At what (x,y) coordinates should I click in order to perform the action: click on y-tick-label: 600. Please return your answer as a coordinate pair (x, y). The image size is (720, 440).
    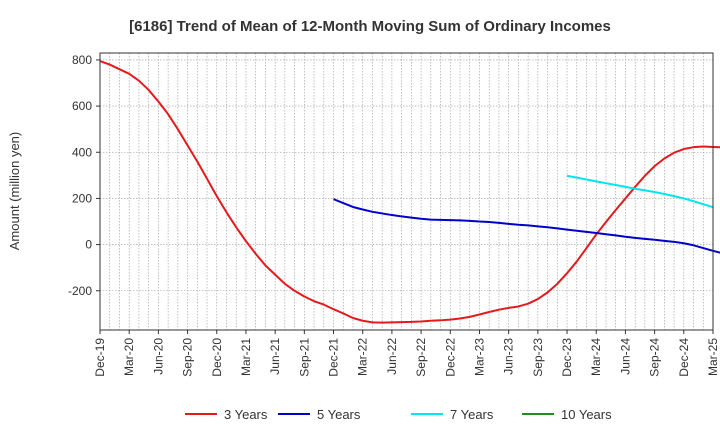
    Looking at the image, I should click on (82, 106).